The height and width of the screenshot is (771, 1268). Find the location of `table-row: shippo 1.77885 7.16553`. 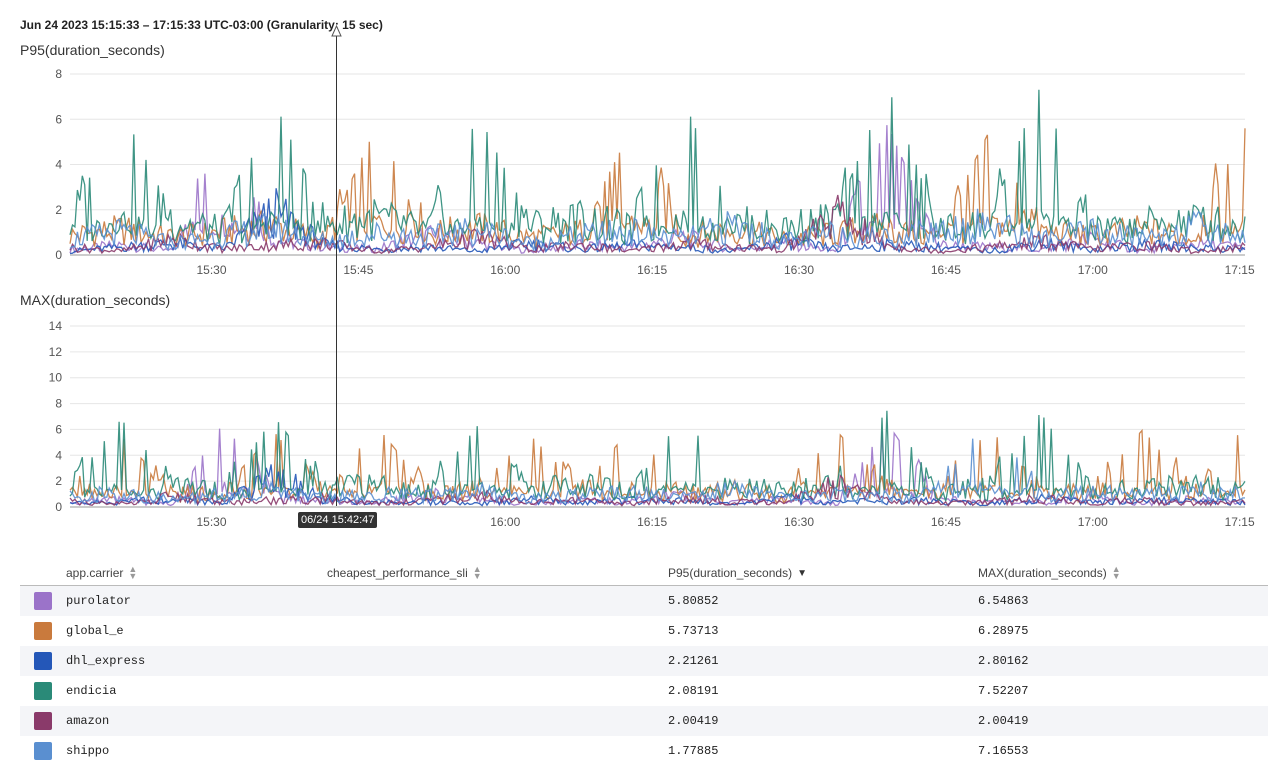

table-row: shippo 1.77885 7.16553 is located at coordinates (644, 751).